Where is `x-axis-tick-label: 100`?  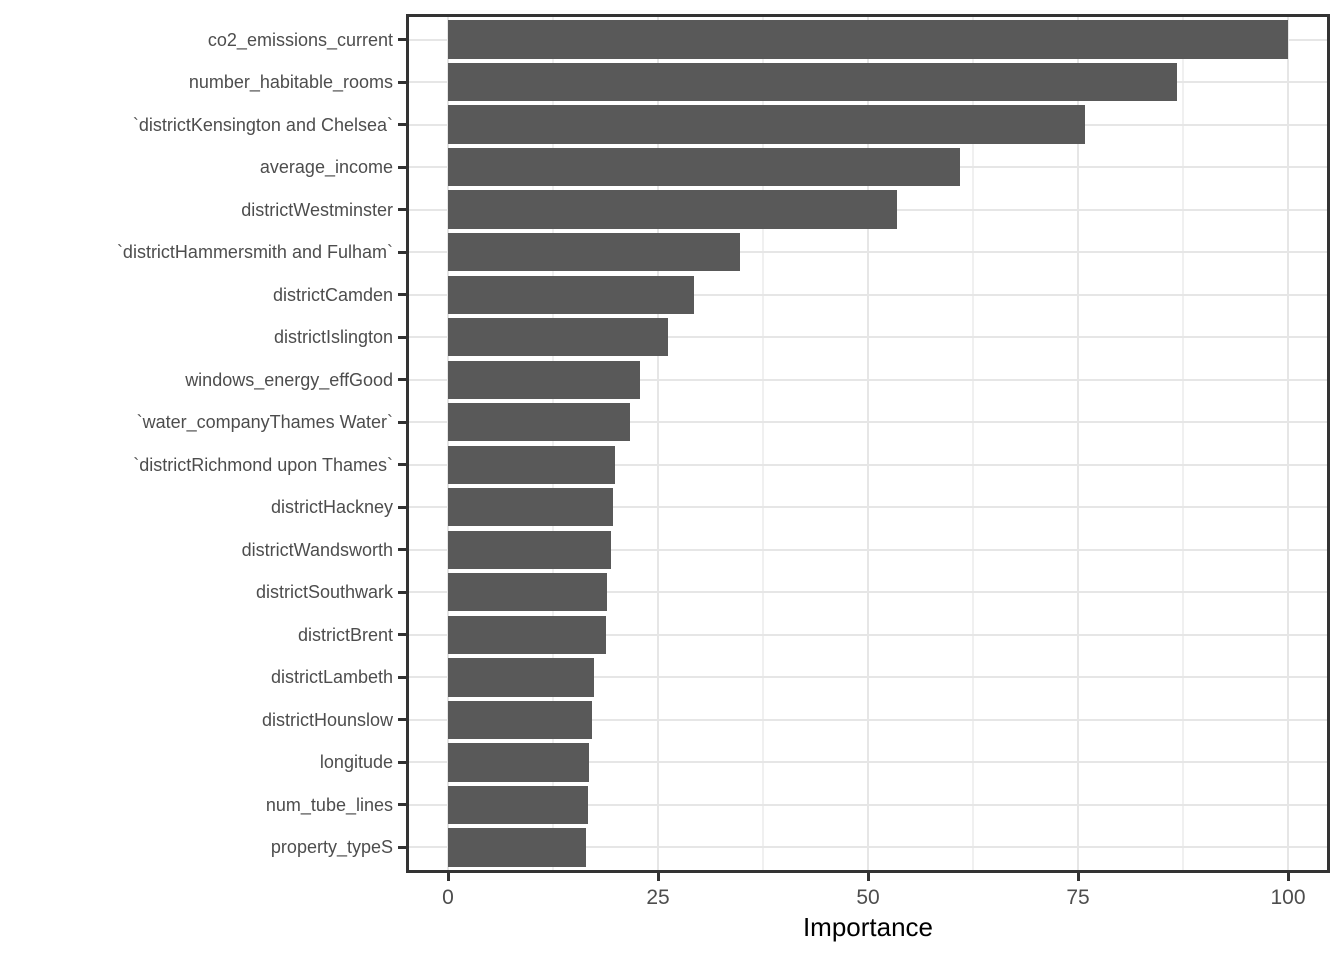 x-axis-tick-label: 100 is located at coordinates (1288, 897).